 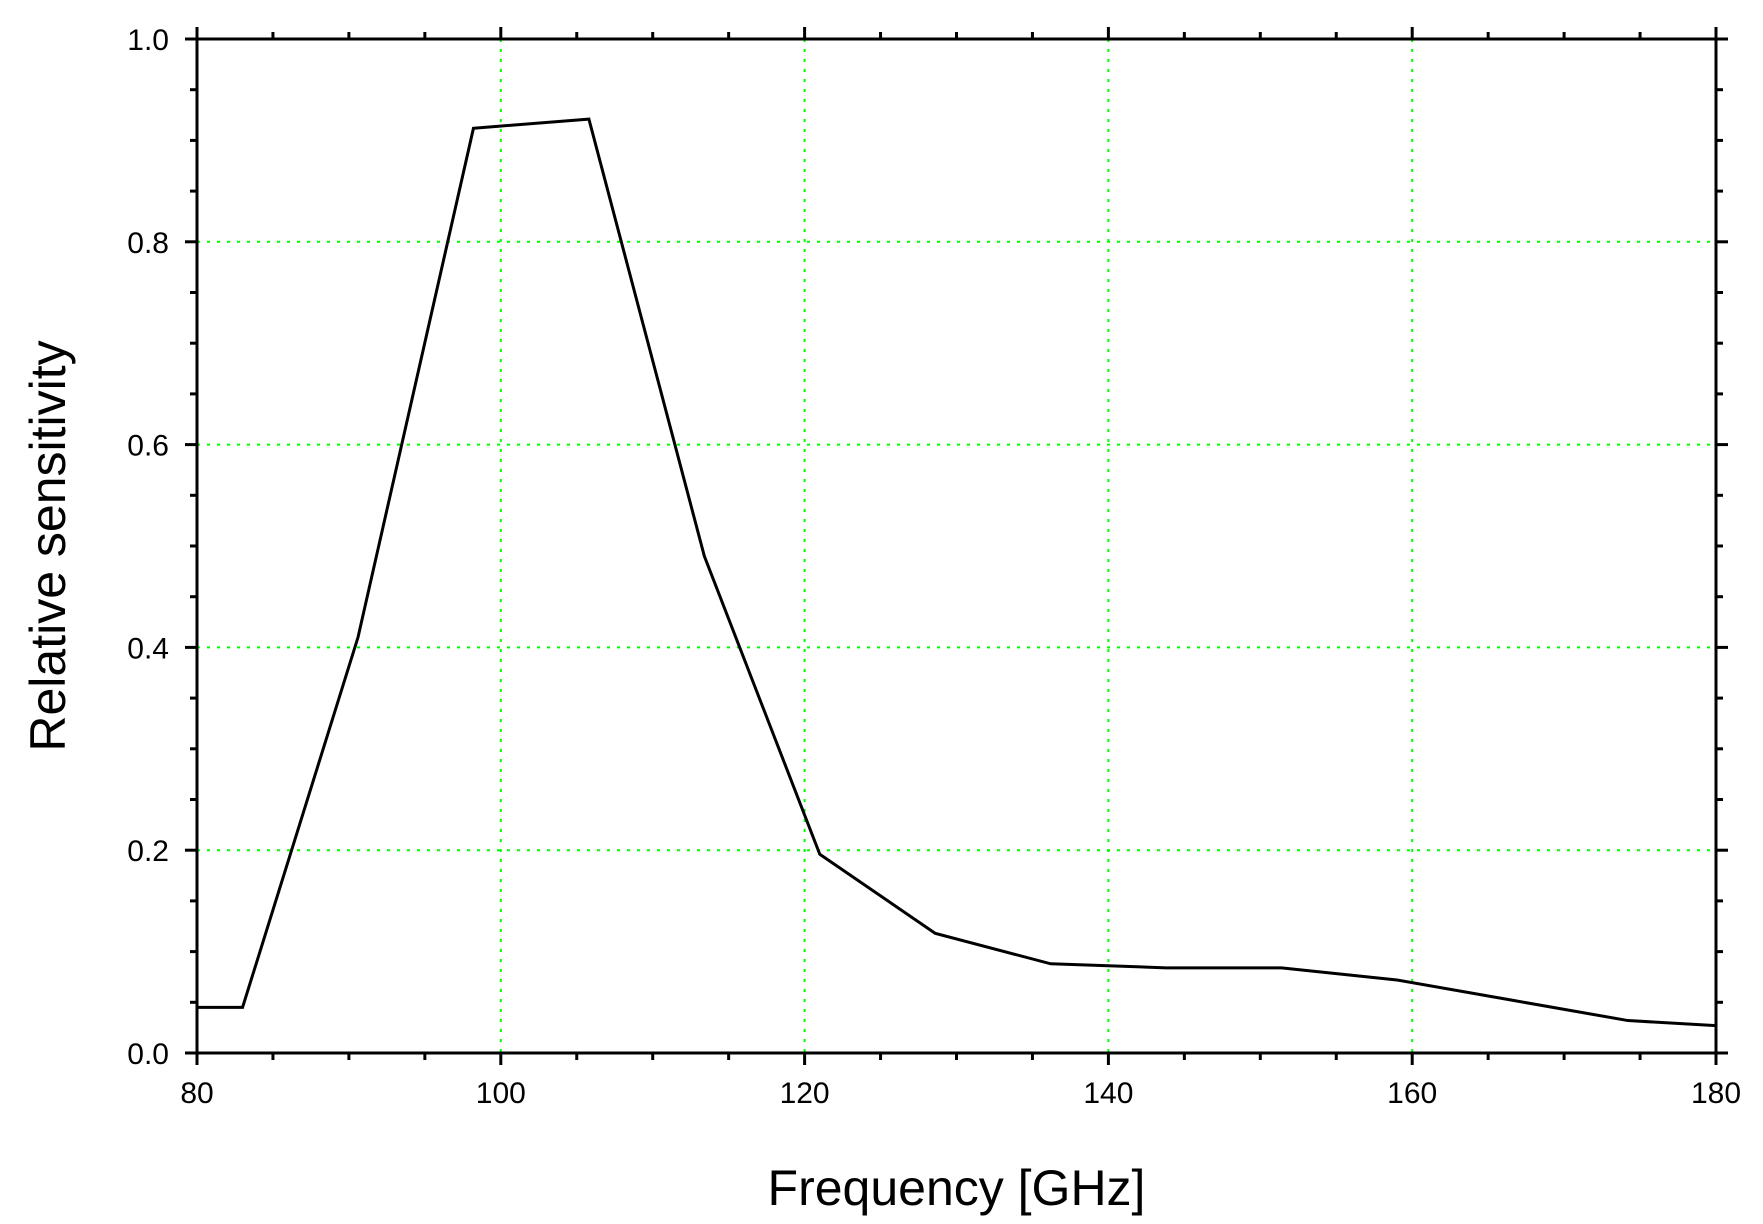 What do you see at coordinates (148, 243) in the screenshot?
I see `y-tick-label: 0.8` at bounding box center [148, 243].